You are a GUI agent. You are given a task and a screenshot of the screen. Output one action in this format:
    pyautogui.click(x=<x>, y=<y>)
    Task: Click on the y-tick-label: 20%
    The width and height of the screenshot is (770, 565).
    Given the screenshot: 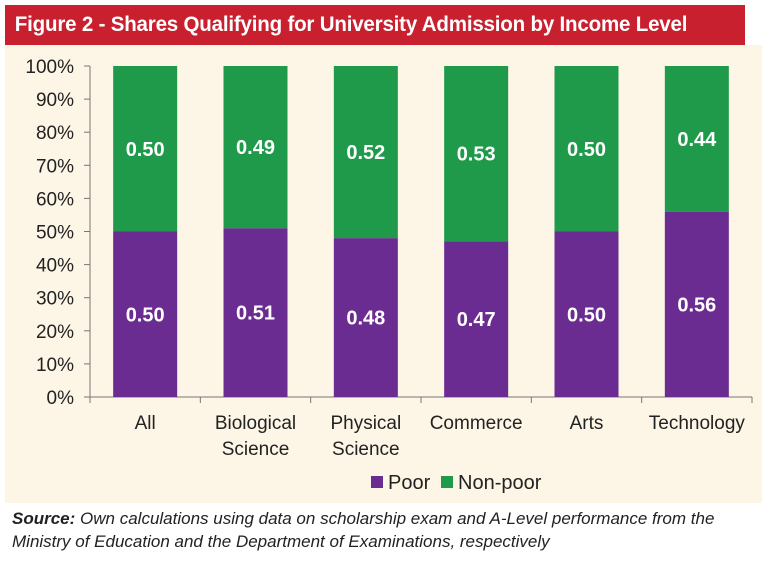 What is the action you would take?
    pyautogui.click(x=55, y=332)
    